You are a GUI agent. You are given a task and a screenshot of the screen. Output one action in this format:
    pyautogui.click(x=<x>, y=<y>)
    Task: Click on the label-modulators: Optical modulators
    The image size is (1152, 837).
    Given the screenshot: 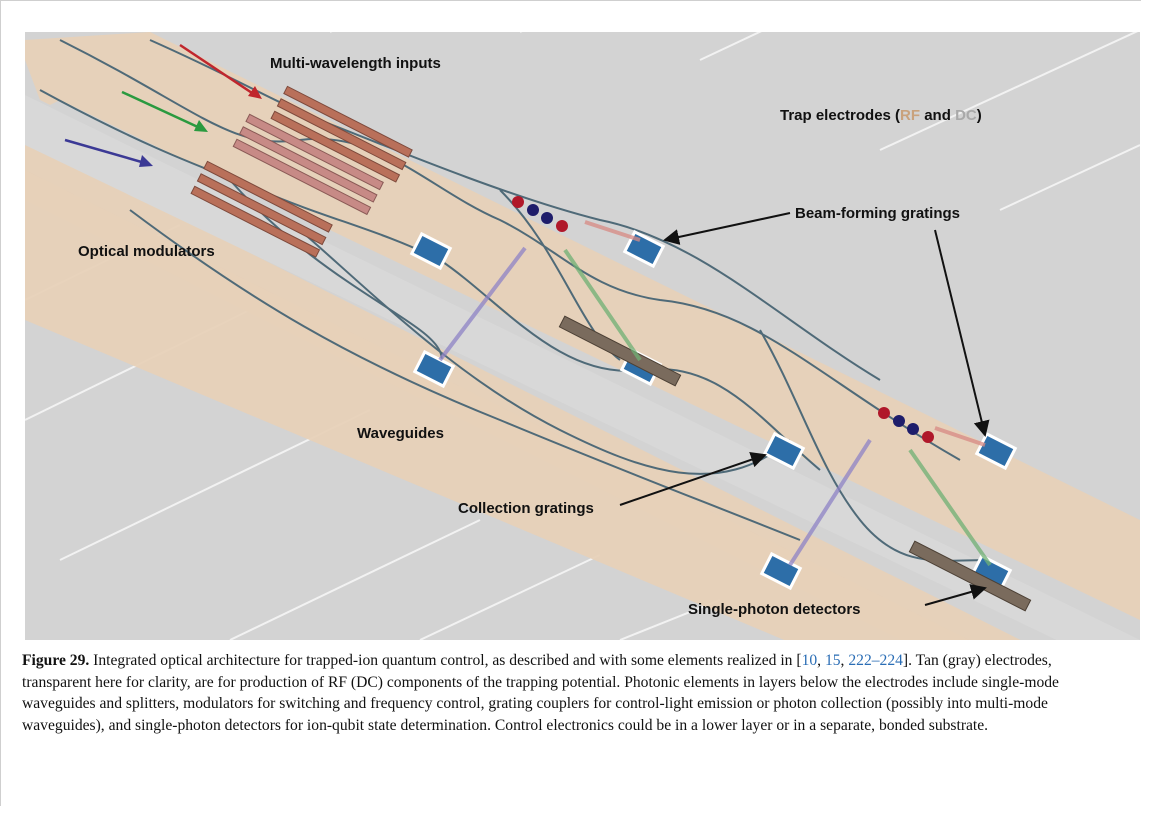 What is the action you would take?
    pyautogui.click(x=146, y=251)
    